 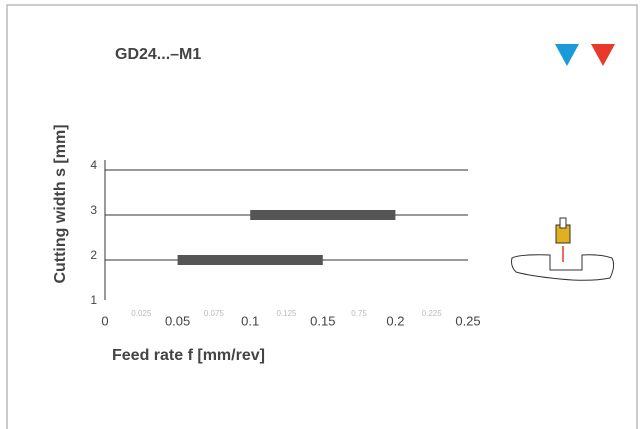 I want to click on x-axis-label: Feed rate f [mm/rev], so click(x=188, y=355).